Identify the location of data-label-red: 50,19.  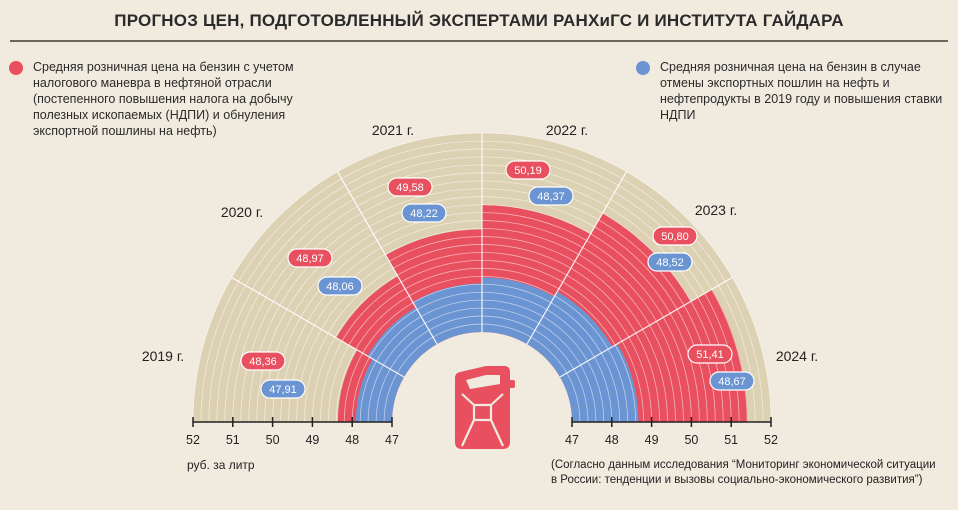
(528, 171).